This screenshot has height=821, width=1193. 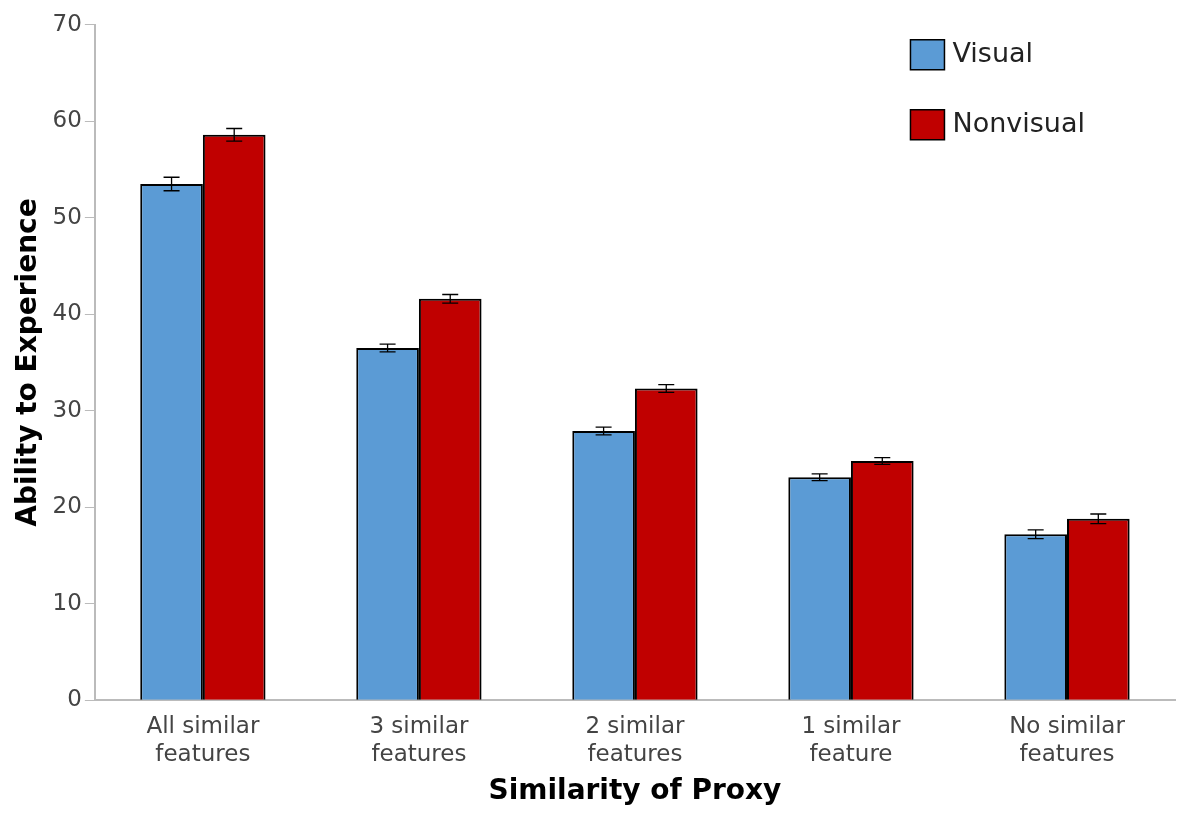 I want to click on y-tick-label: 30, so click(x=67, y=408).